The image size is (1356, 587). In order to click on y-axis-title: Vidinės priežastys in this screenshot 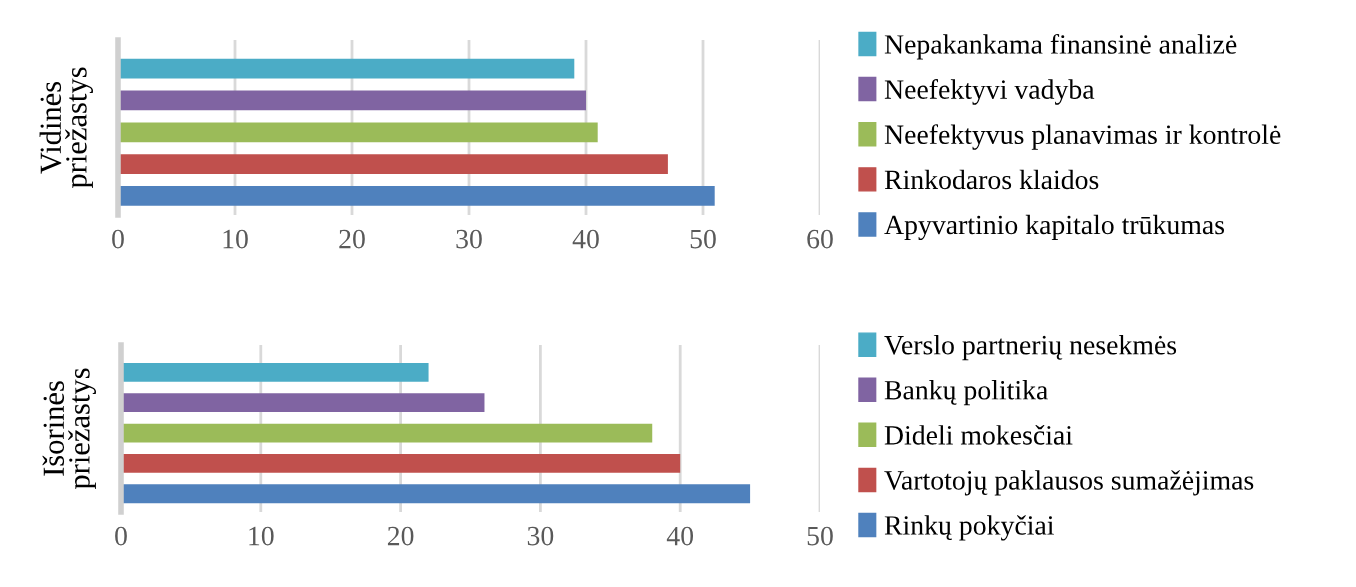, I will do `click(66, 128)`.